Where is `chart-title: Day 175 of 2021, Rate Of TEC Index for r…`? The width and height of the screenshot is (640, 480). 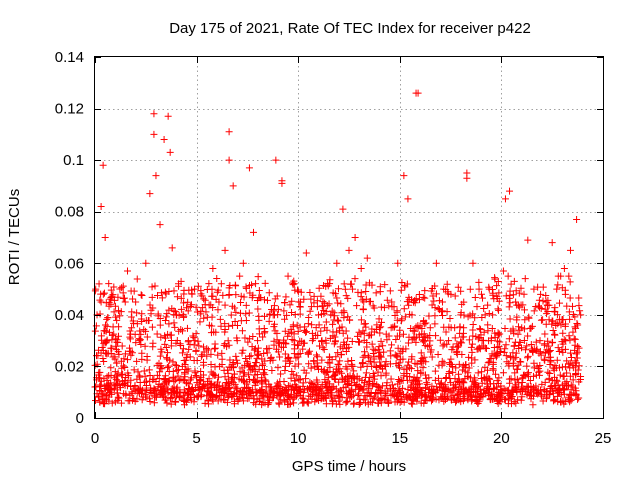 chart-title: Day 175 of 2021, Rate Of TEC Index for r… is located at coordinates (350, 28).